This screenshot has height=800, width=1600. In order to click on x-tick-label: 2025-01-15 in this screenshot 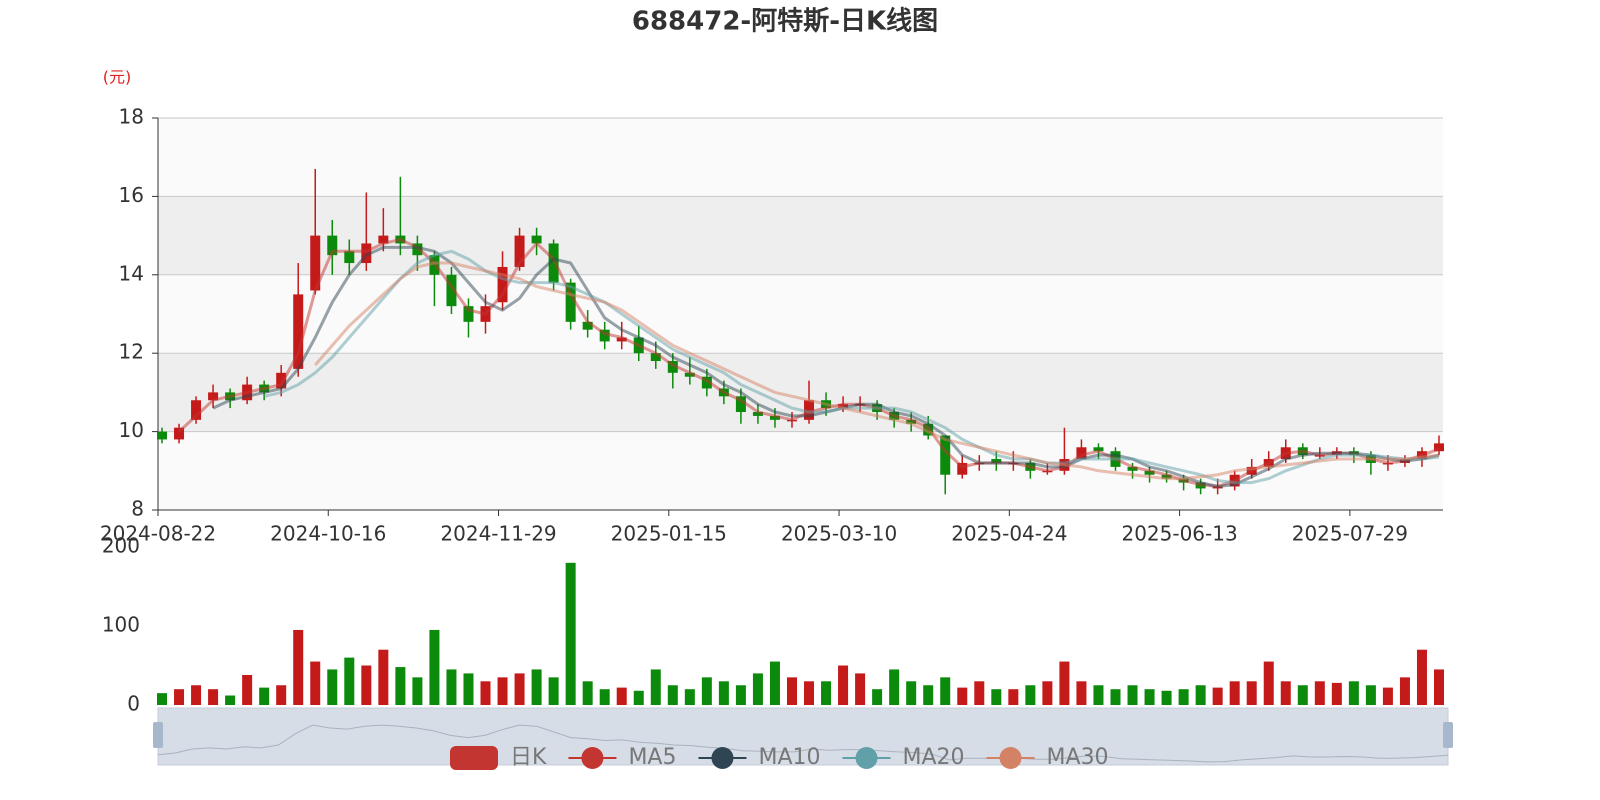, I will do `click(669, 534)`.